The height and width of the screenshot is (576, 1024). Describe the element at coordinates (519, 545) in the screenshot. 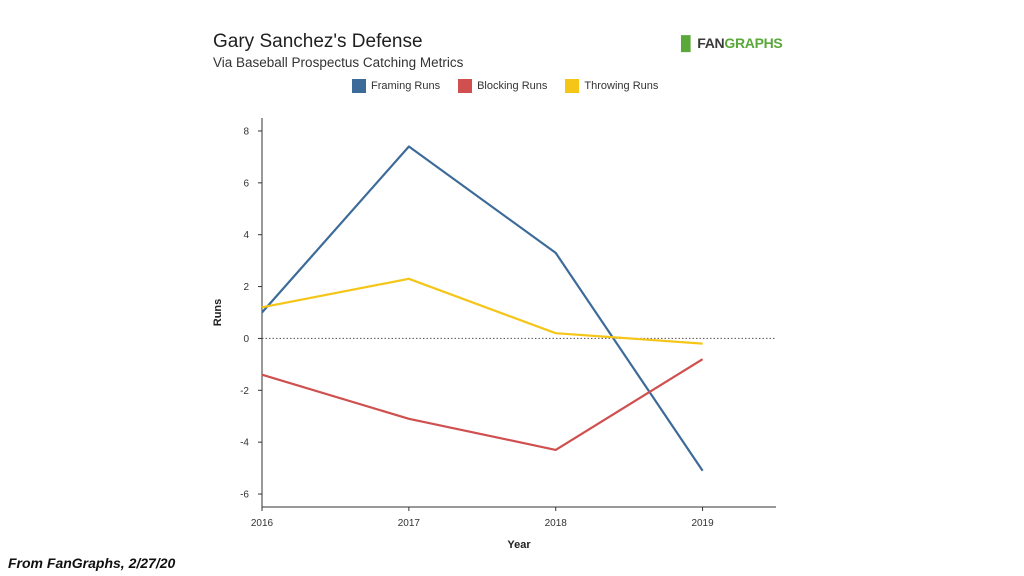

I see `x-axis-label: Year` at that location.